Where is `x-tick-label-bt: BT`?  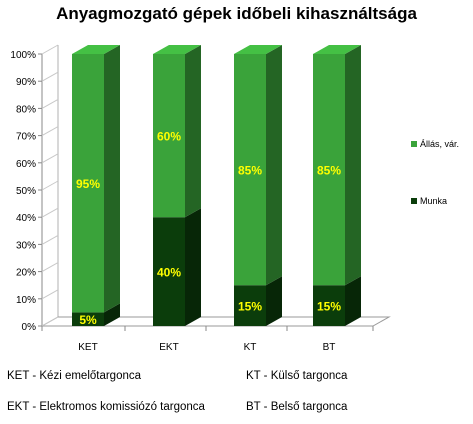
x-tick-label-bt: BT is located at coordinates (329, 347).